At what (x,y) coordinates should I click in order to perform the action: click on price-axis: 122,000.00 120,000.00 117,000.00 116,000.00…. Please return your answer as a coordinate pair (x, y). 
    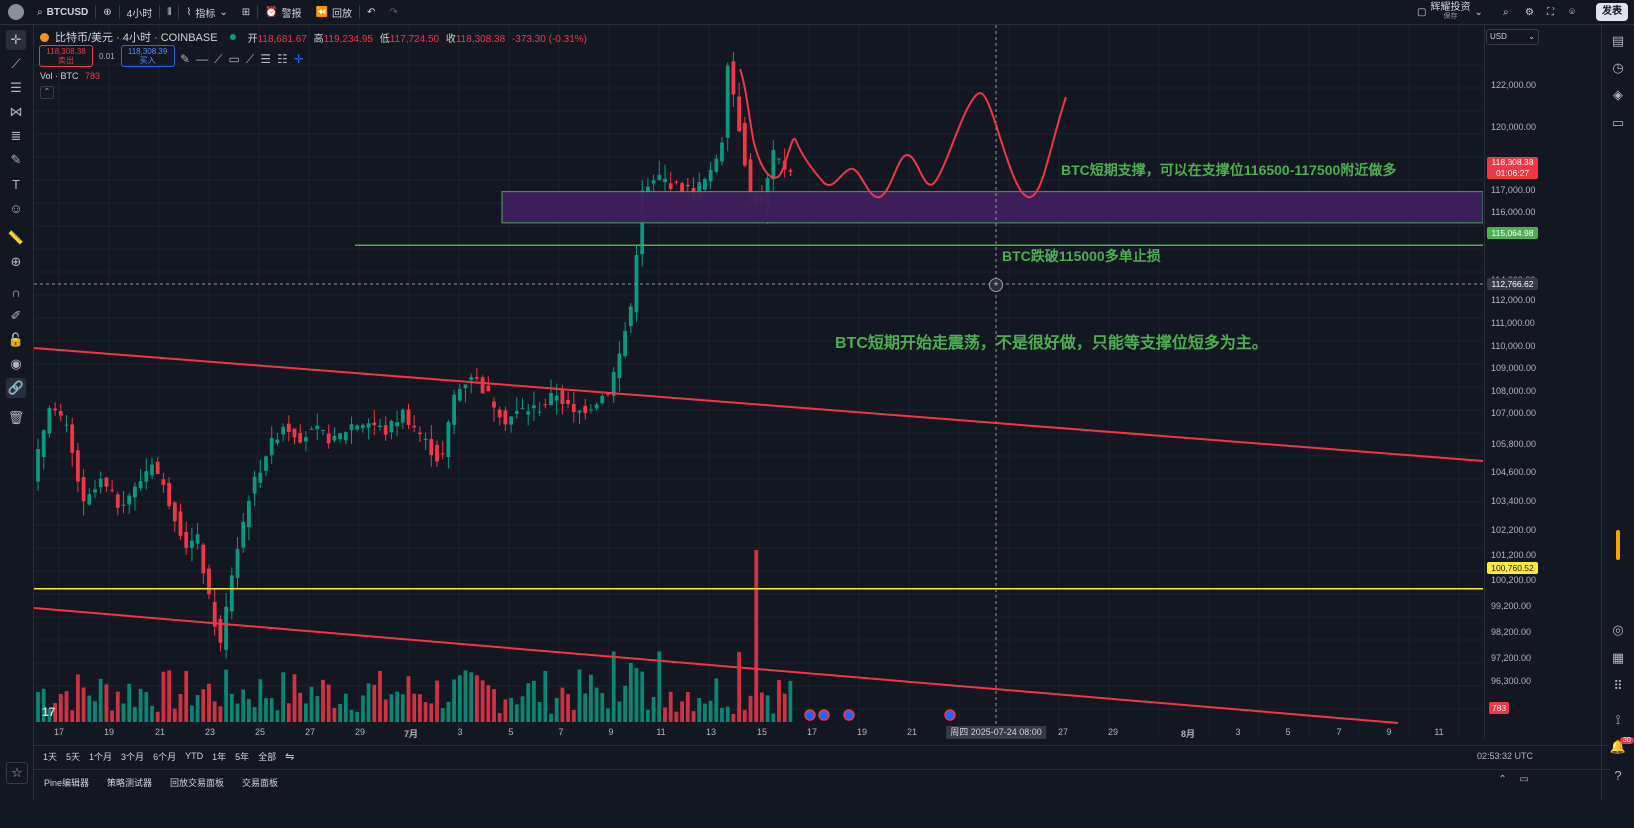
    Looking at the image, I should click on (1542, 382).